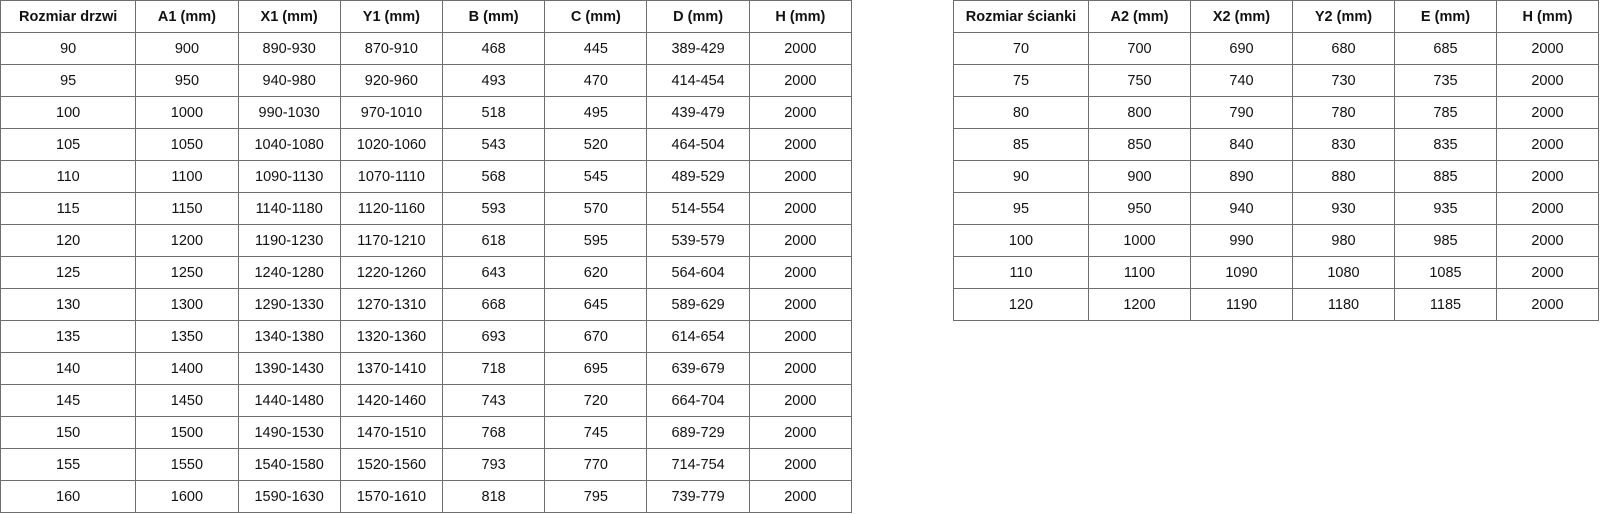 The image size is (1600, 514). Describe the element at coordinates (391, 272) in the screenshot. I see `table-cell: 1220-1260` at that location.